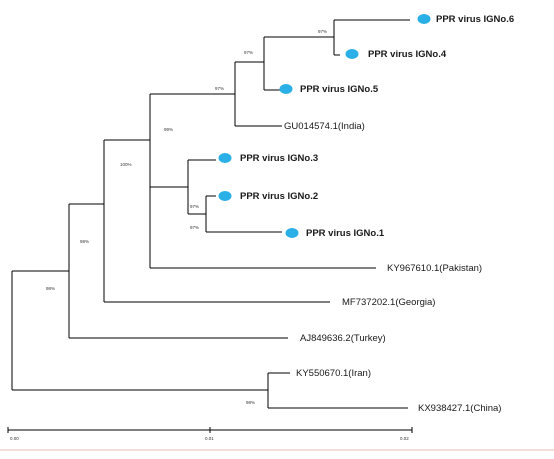  Describe the element at coordinates (194, 206) in the screenshot. I see `bootstrap-n32: 97%` at that location.